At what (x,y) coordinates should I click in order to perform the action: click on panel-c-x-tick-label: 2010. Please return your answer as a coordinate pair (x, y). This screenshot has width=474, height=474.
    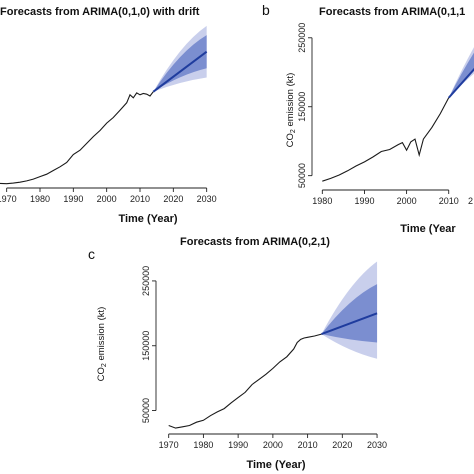
    Looking at the image, I should click on (308, 445).